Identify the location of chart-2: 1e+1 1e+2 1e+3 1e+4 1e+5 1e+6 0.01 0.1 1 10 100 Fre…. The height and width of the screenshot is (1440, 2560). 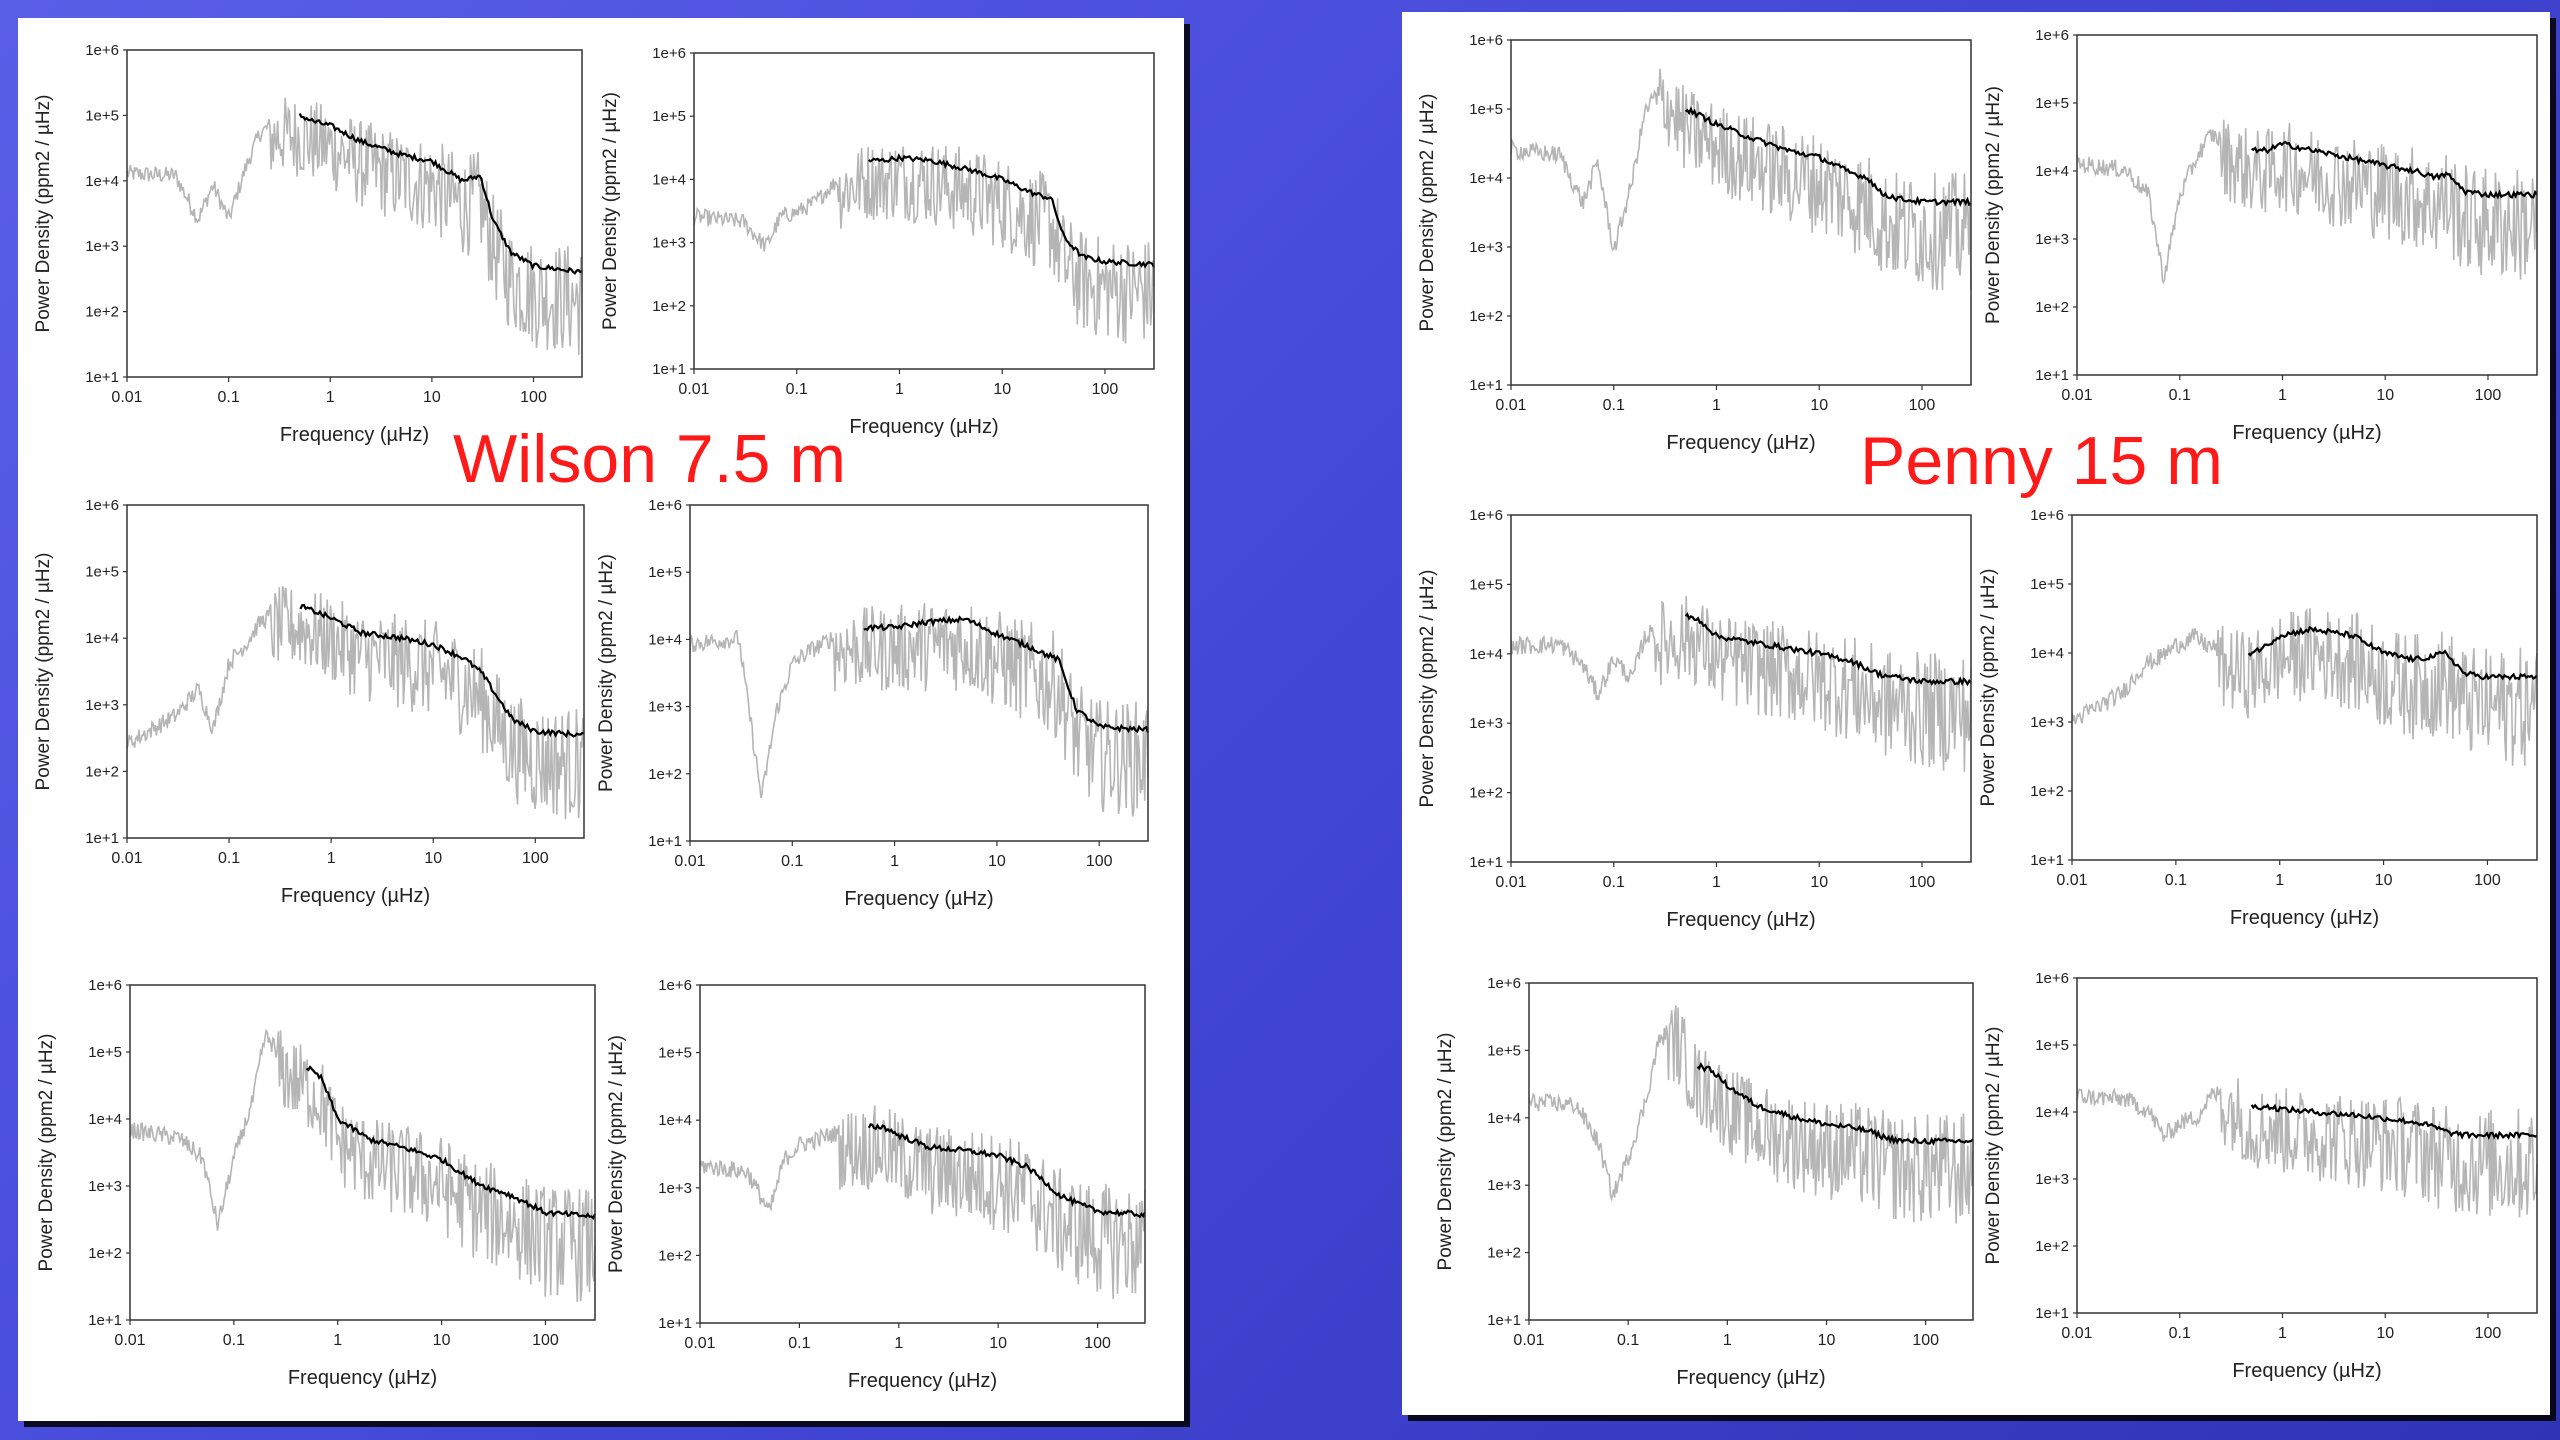
(877, 241).